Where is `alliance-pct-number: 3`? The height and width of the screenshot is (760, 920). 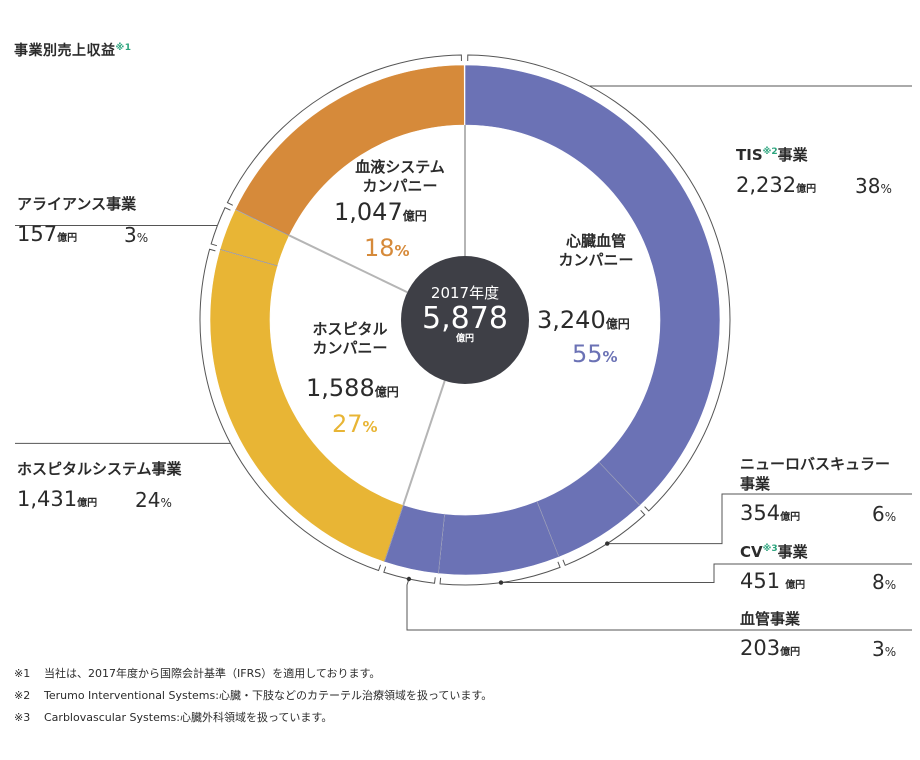
alliance-pct-number: 3 is located at coordinates (130, 235).